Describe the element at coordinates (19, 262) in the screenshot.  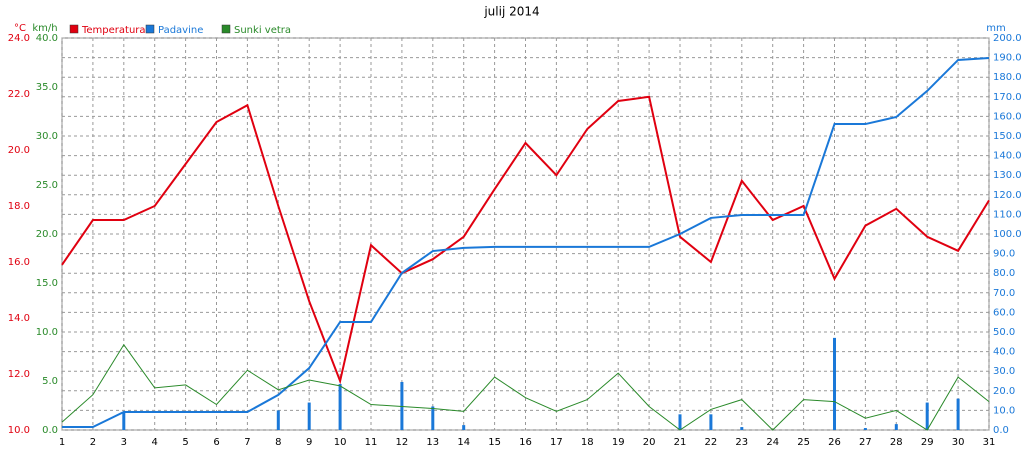
I see `y-tick-label: 16.0` at that location.